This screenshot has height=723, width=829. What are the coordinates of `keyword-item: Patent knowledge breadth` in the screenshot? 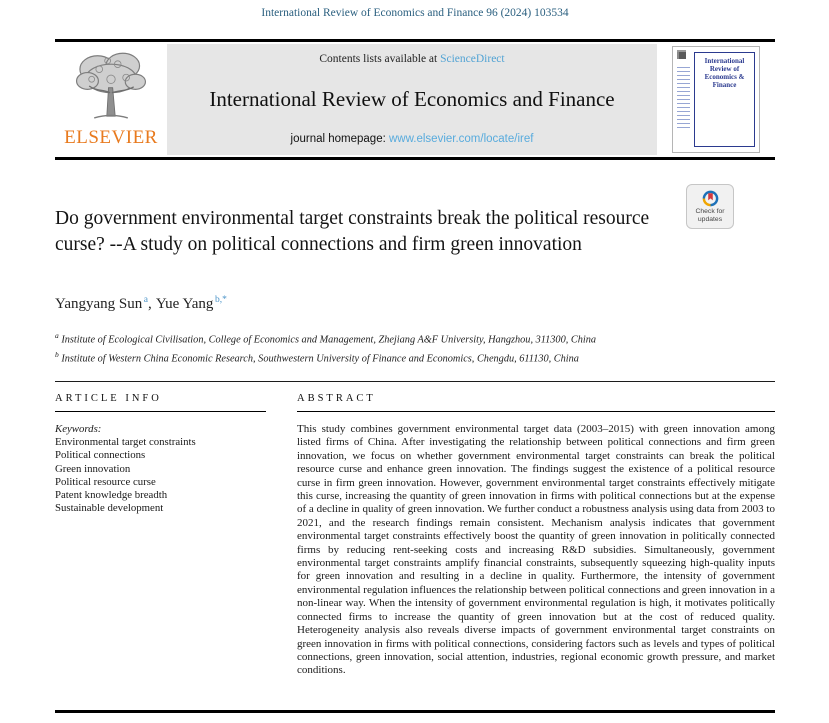 It's located at (111, 495).